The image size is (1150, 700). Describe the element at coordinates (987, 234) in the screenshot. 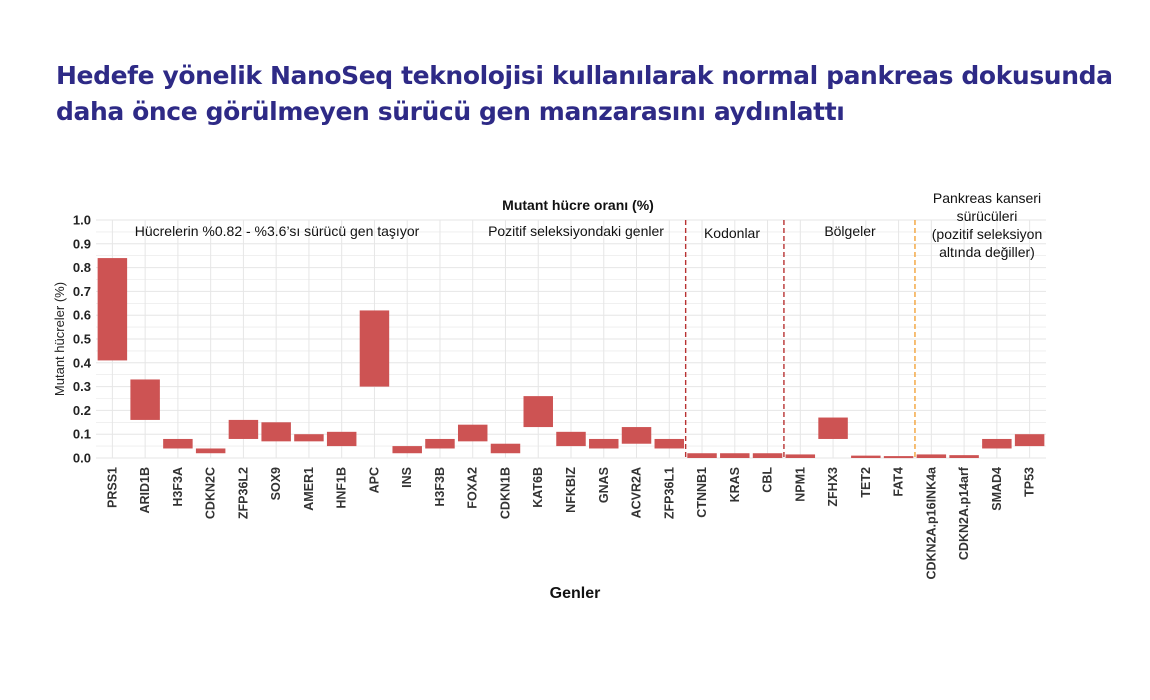

I see `cancer-driver-note: (pozitif seleksiyon` at that location.